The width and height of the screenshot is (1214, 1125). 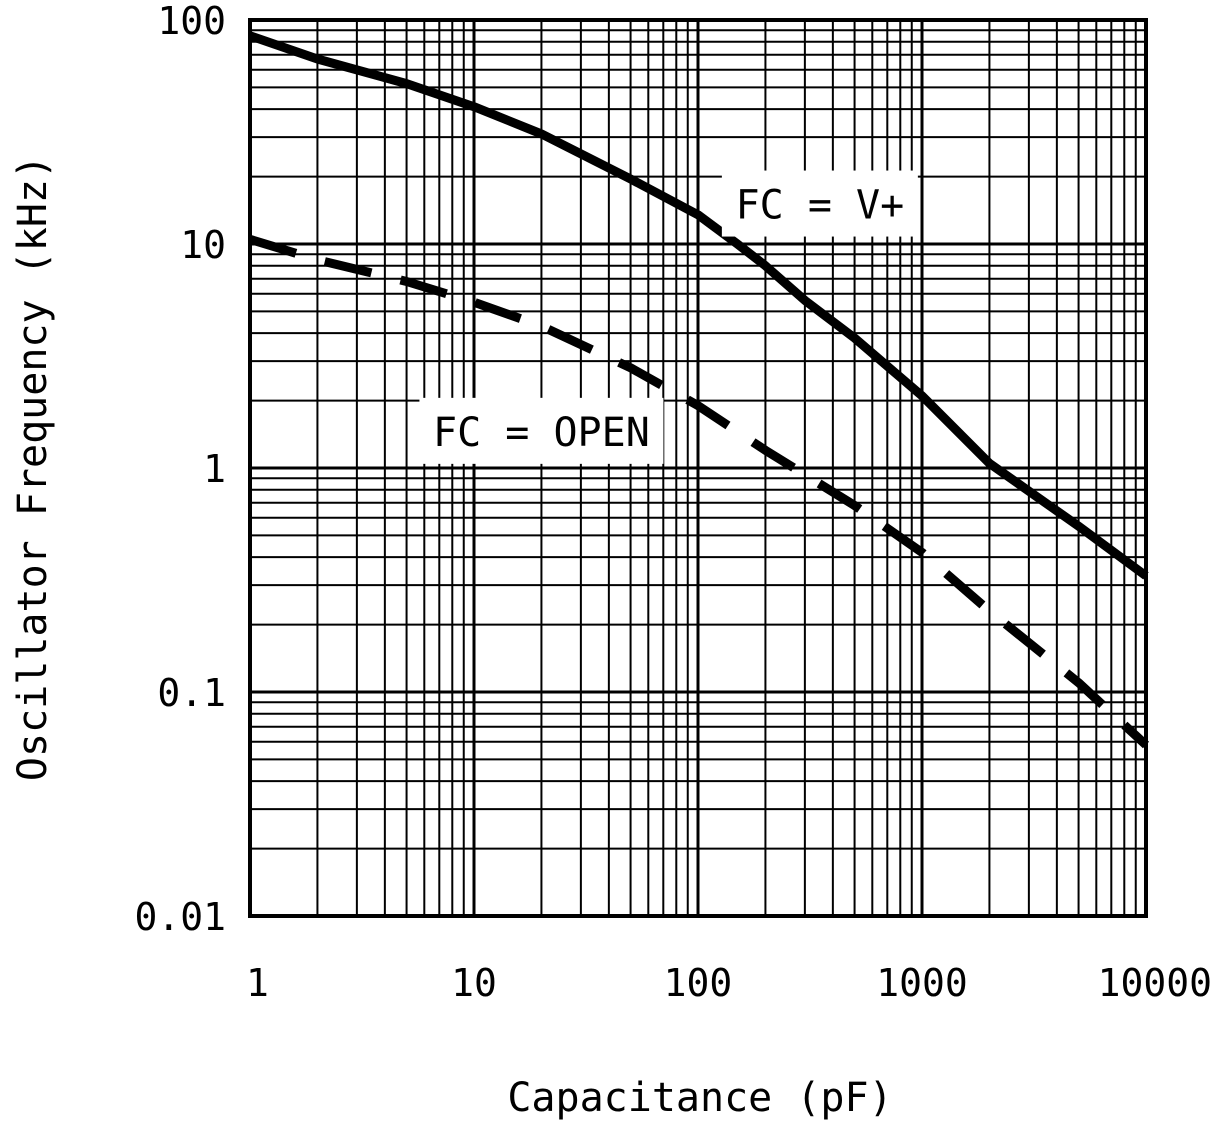 What do you see at coordinates (33, 468) in the screenshot?
I see `y-axis-title: Oscillator Frequency (kHz)` at bounding box center [33, 468].